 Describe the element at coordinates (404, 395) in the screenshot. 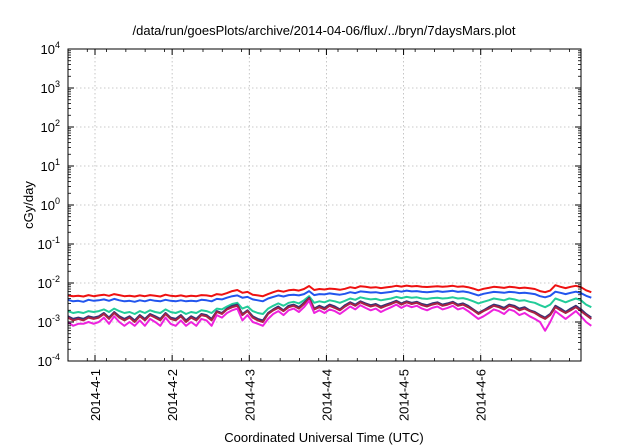

I see `x-tick-label: 2014-4-5` at that location.